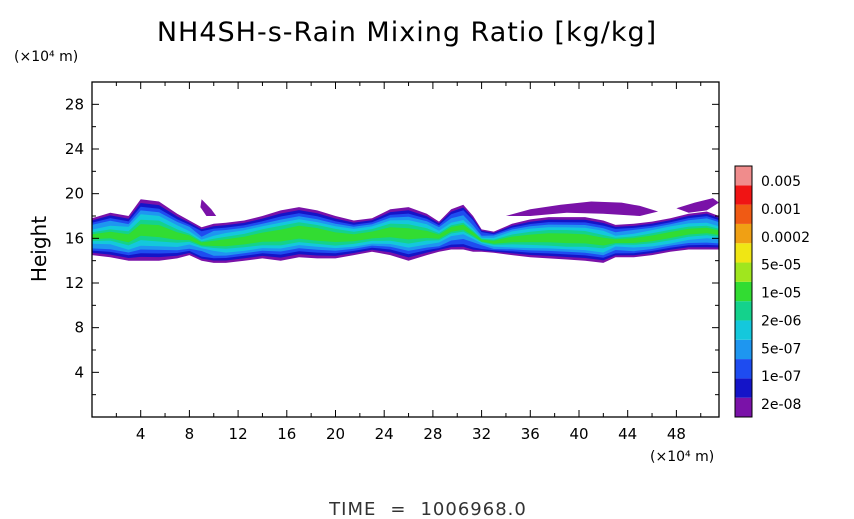  What do you see at coordinates (578, 434) in the screenshot?
I see `x-tick-label: 40` at bounding box center [578, 434].